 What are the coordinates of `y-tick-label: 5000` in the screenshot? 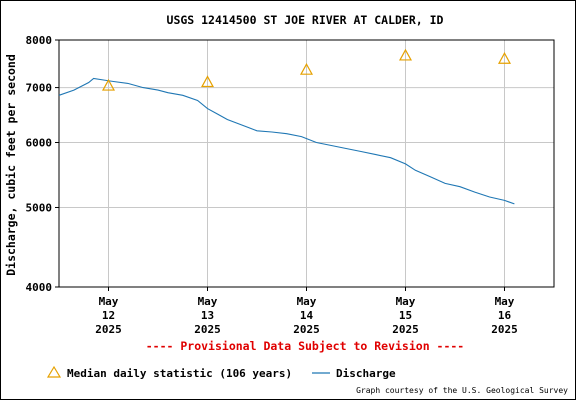 It's located at (39, 207).